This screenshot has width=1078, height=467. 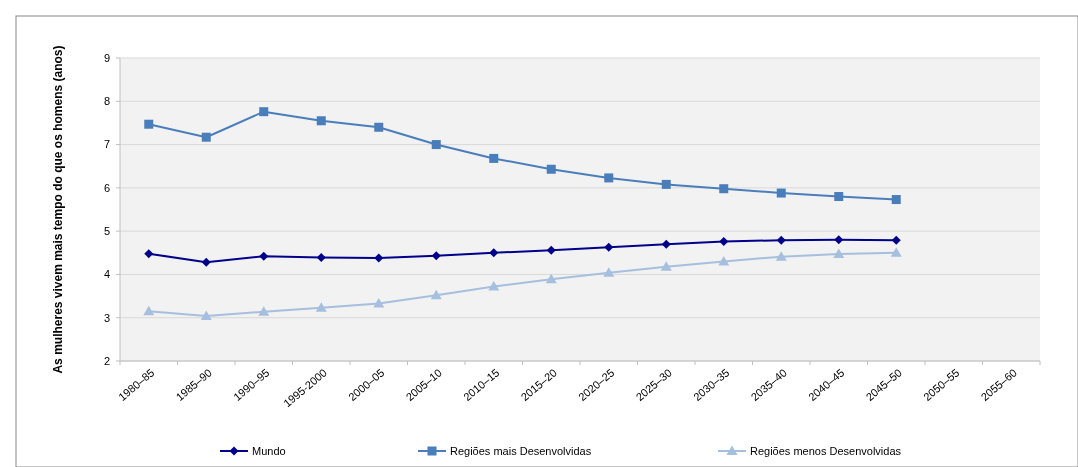 What do you see at coordinates (106, 360) in the screenshot?
I see `y-tick-label: 2` at bounding box center [106, 360].